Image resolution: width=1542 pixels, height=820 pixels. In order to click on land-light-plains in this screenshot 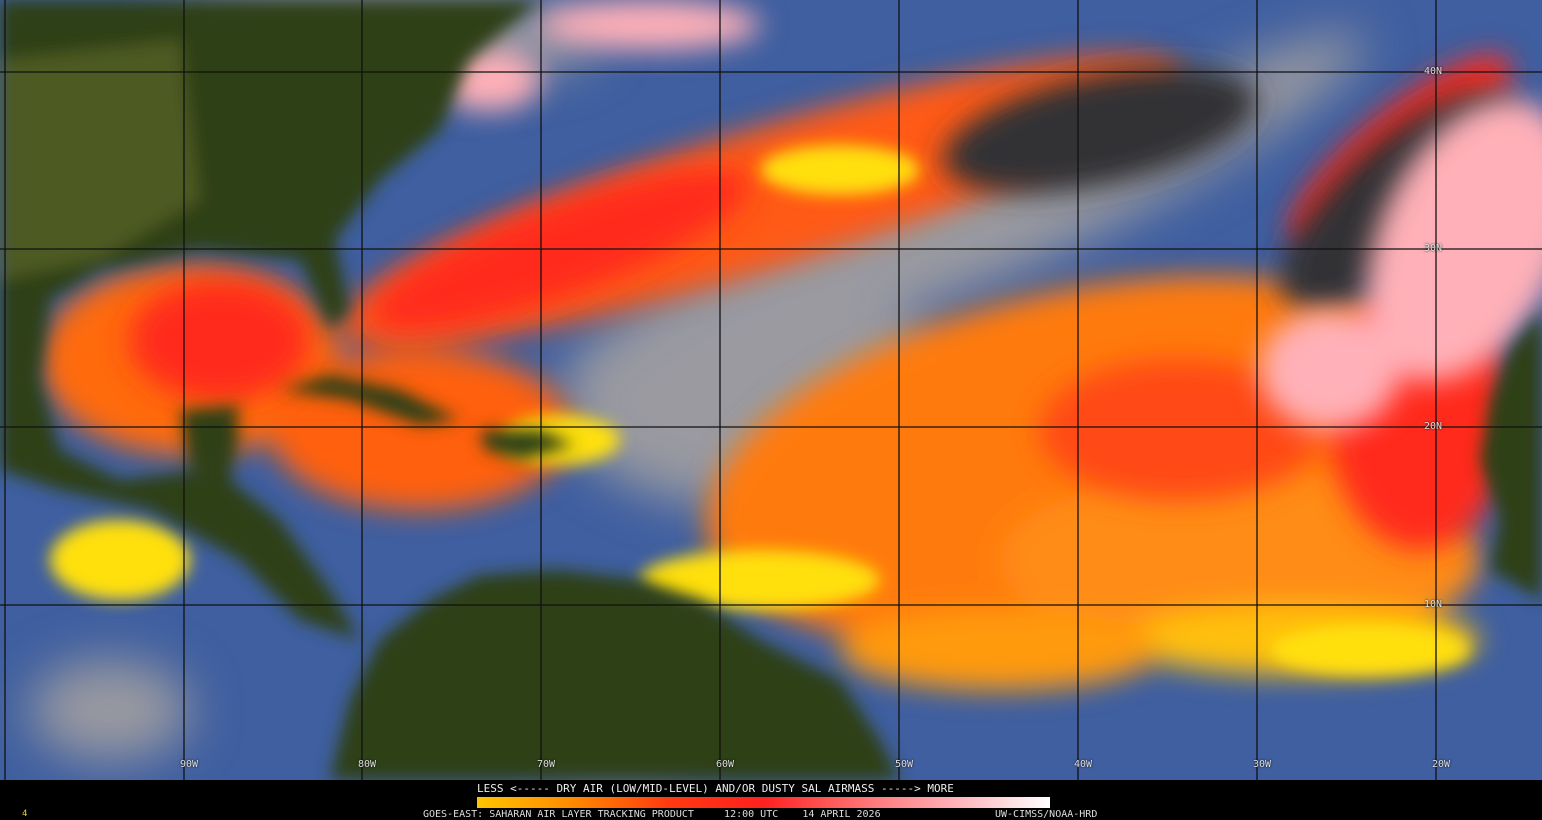, I will do `click(100, 160)`.